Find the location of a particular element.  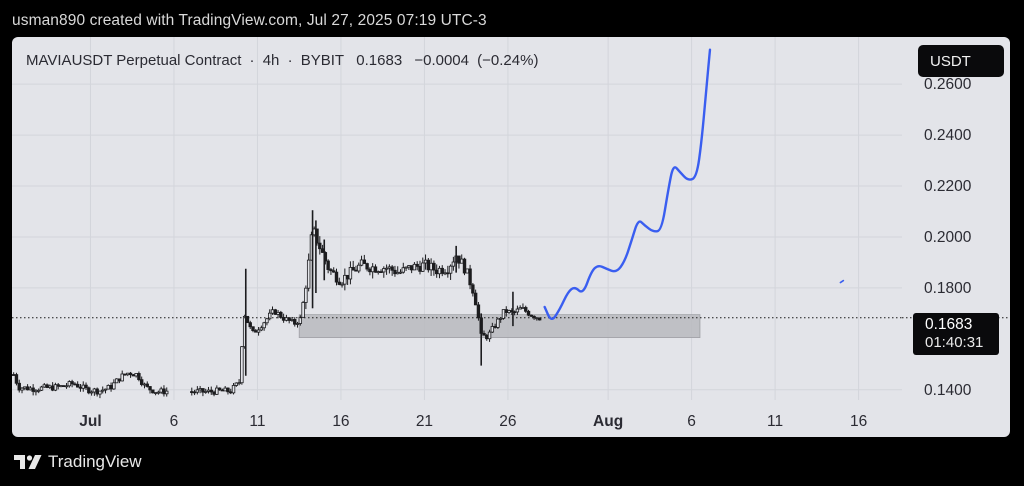

projection-path is located at coordinates (627, 184).